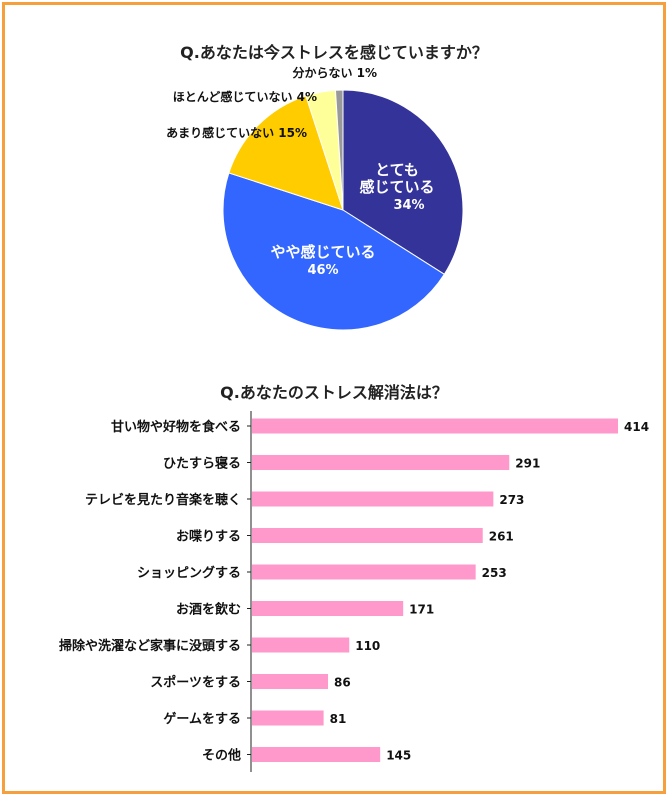 The width and height of the screenshot is (672, 800). What do you see at coordinates (421, 610) in the screenshot?
I see `bar-value-label: 171` at bounding box center [421, 610].